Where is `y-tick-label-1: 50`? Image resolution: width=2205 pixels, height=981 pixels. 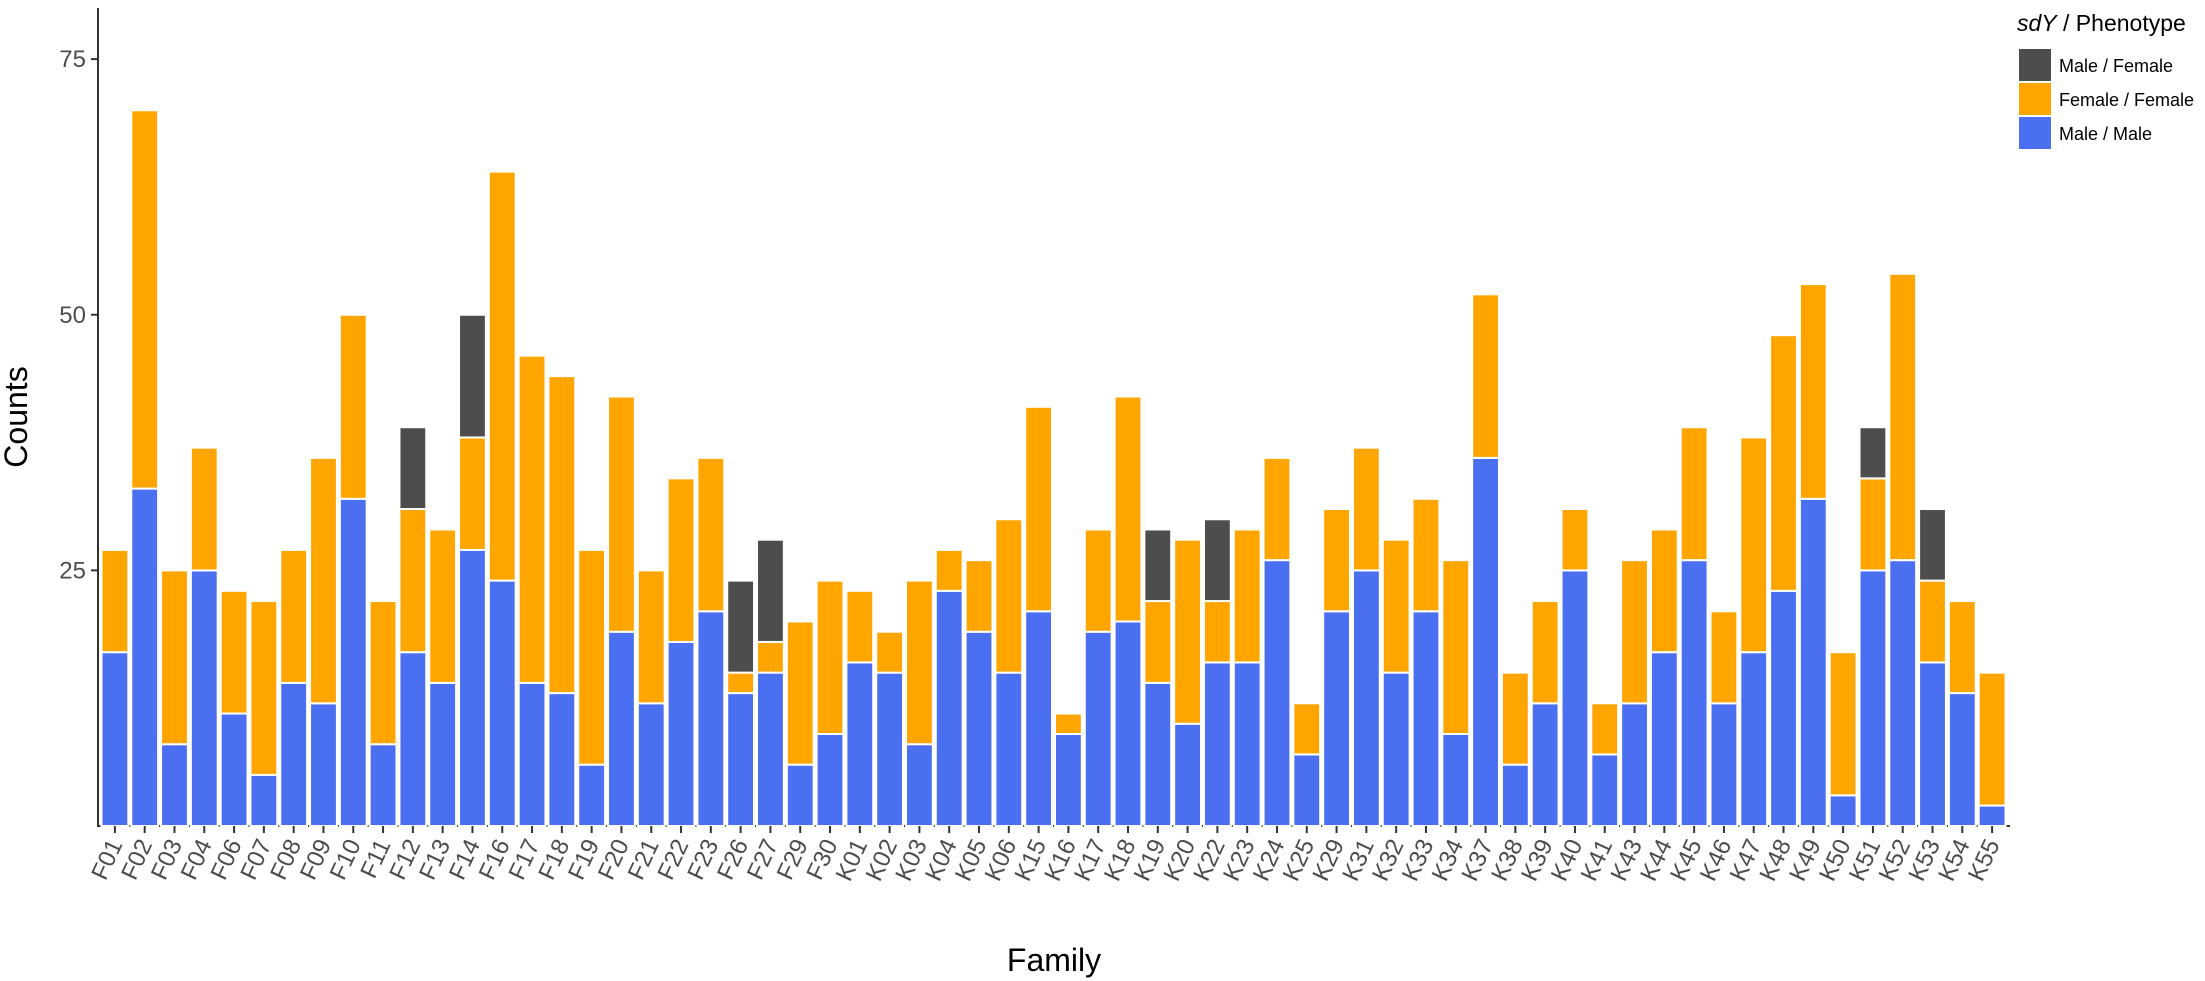 y-tick-label-1: 50 is located at coordinates (72, 315).